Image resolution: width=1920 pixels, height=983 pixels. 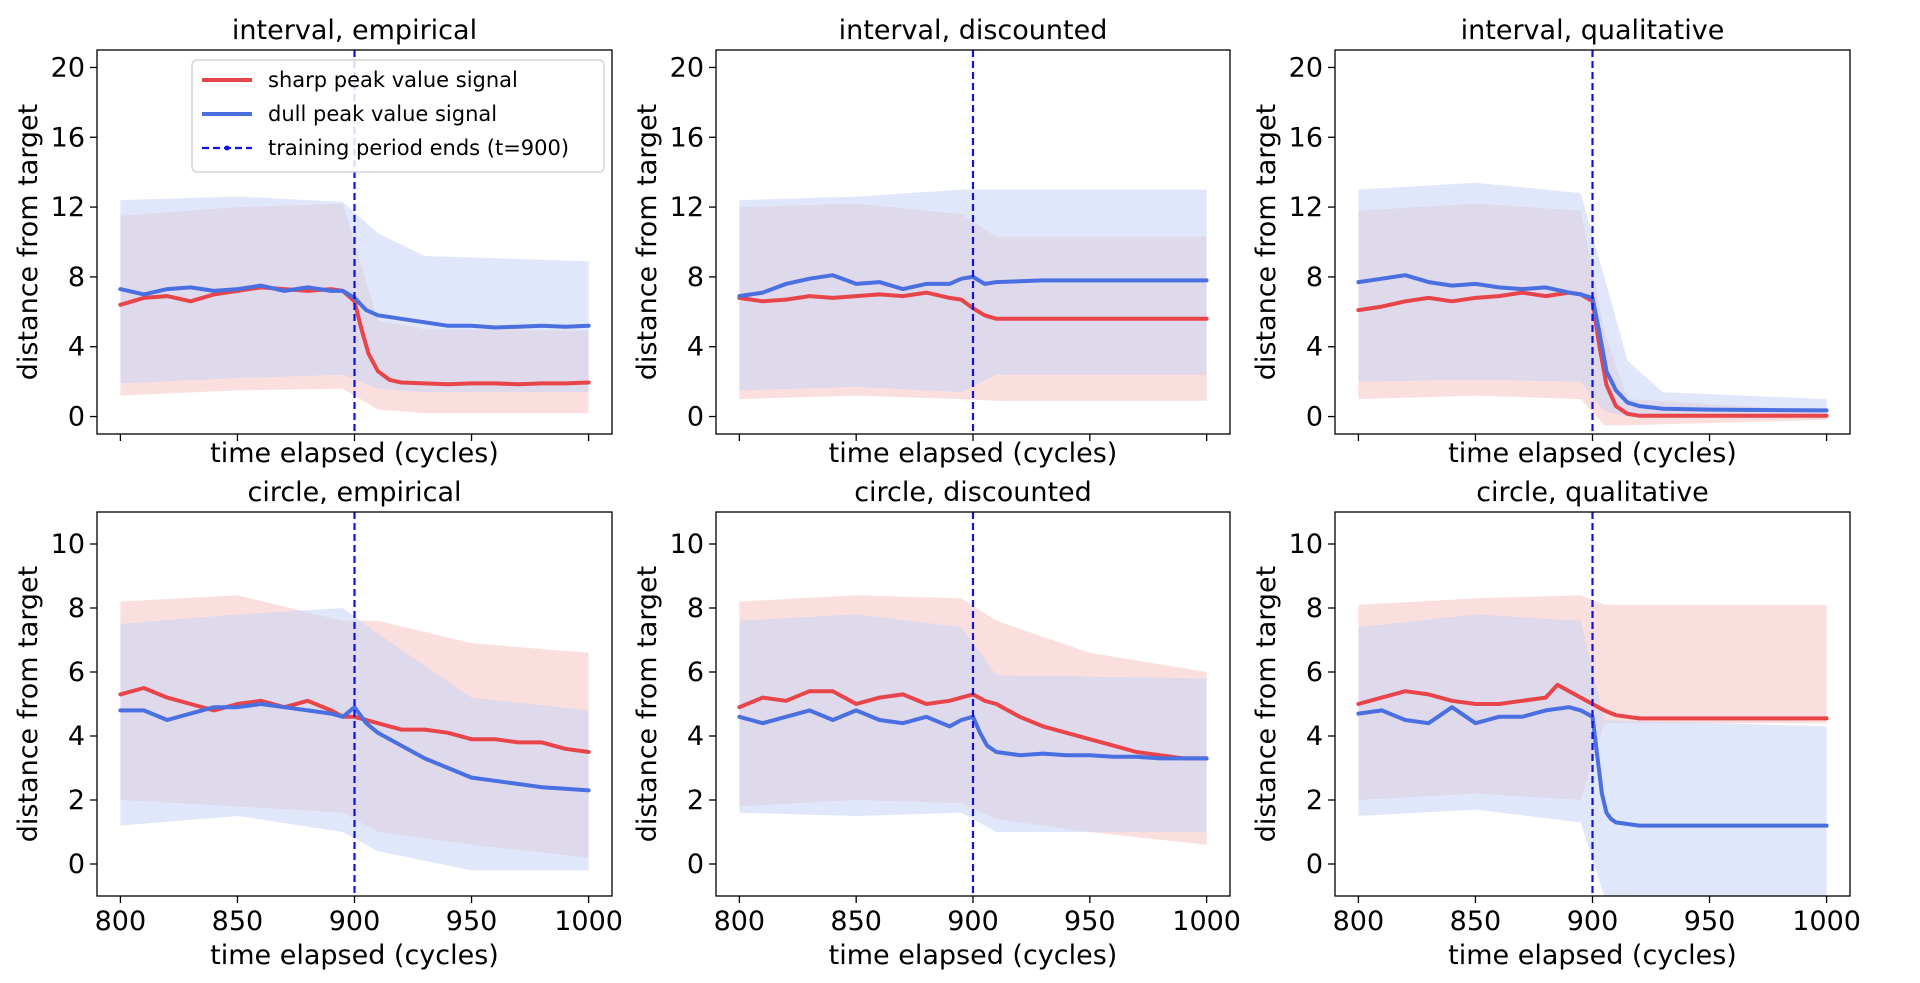 I want to click on legend-marker, so click(x=227, y=148).